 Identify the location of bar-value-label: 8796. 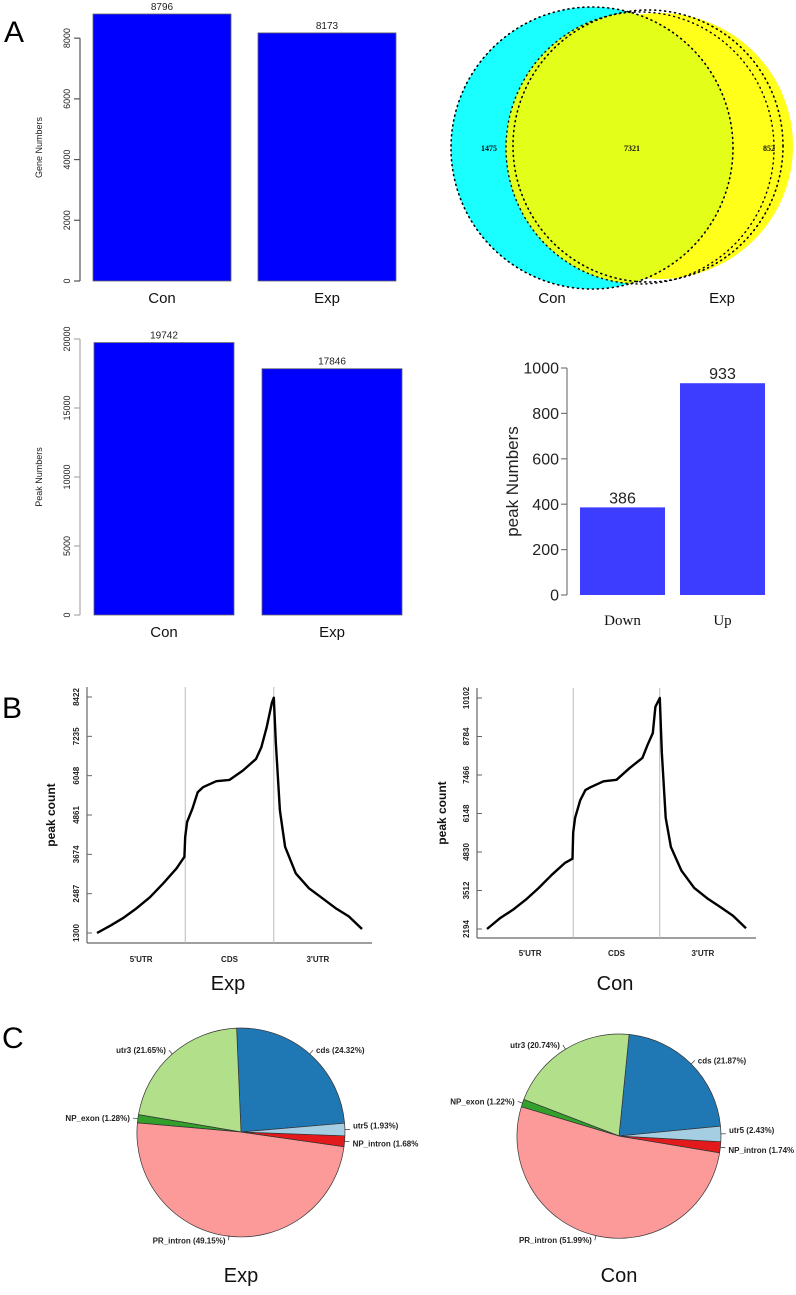
(162, 7).